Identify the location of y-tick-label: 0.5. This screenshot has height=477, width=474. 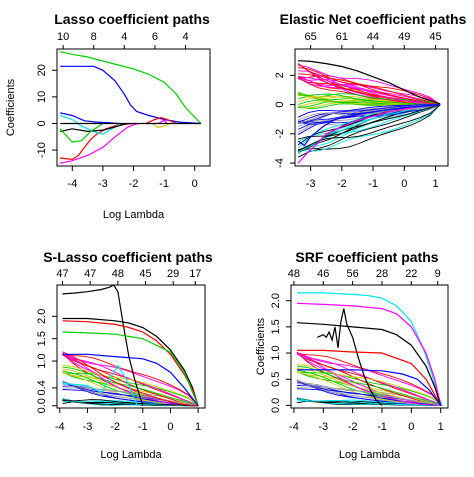
(276, 379).